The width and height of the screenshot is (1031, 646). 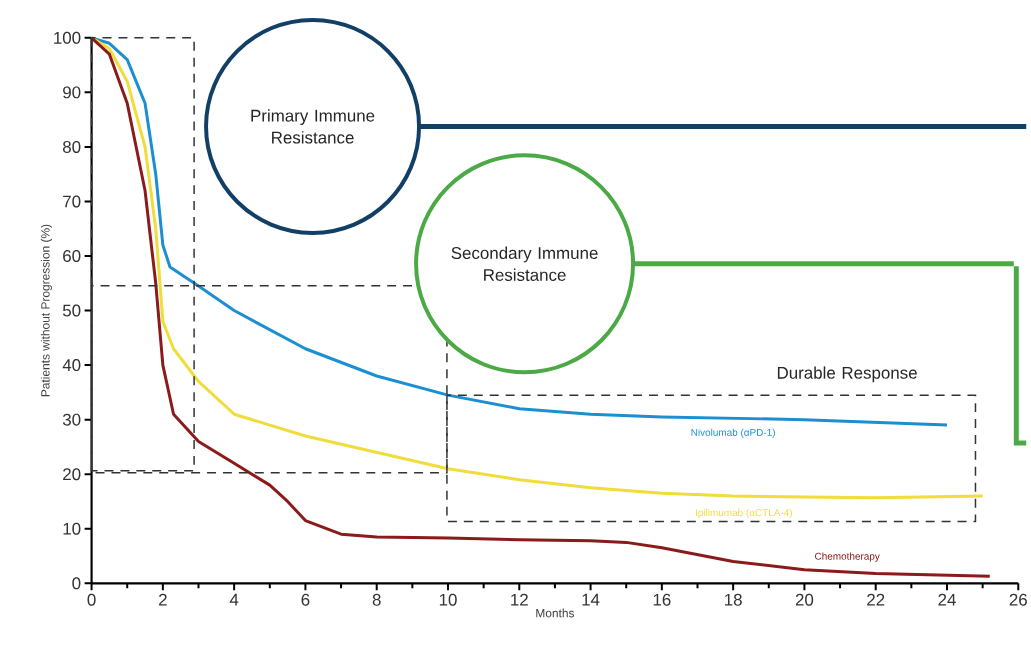 I want to click on y-tick-label: 50, so click(x=71, y=310).